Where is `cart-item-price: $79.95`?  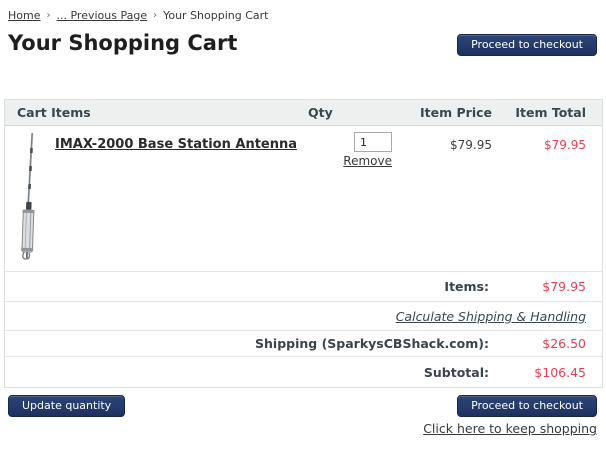
cart-item-price: $79.95 is located at coordinates (471, 145).